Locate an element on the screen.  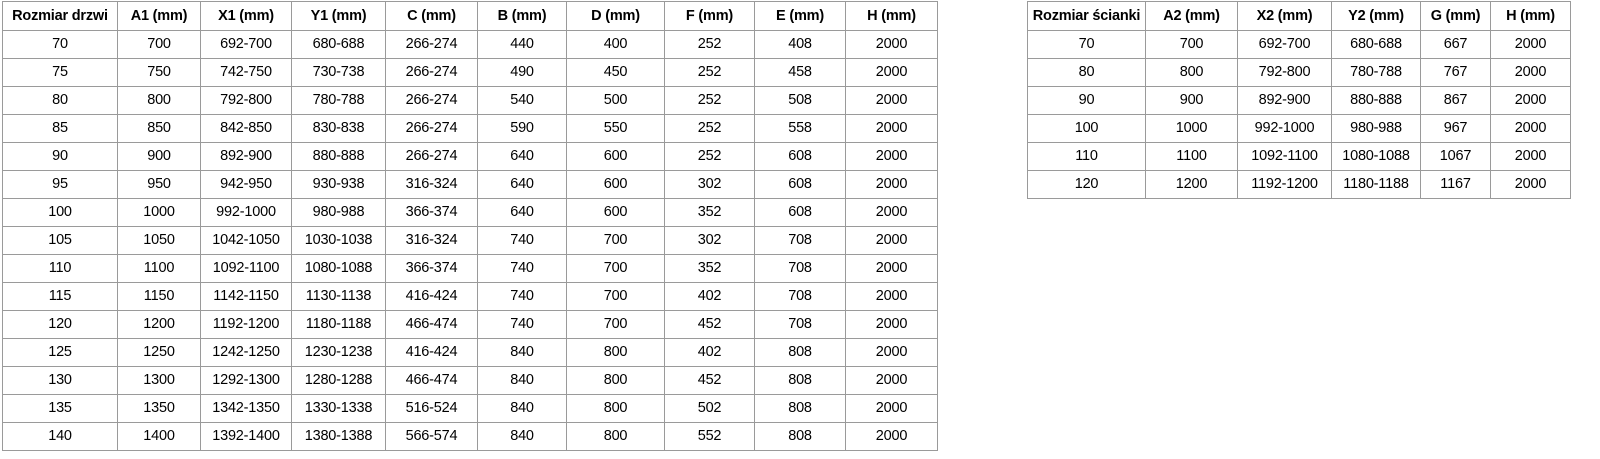
table-cell: 942-950 is located at coordinates (246, 184).